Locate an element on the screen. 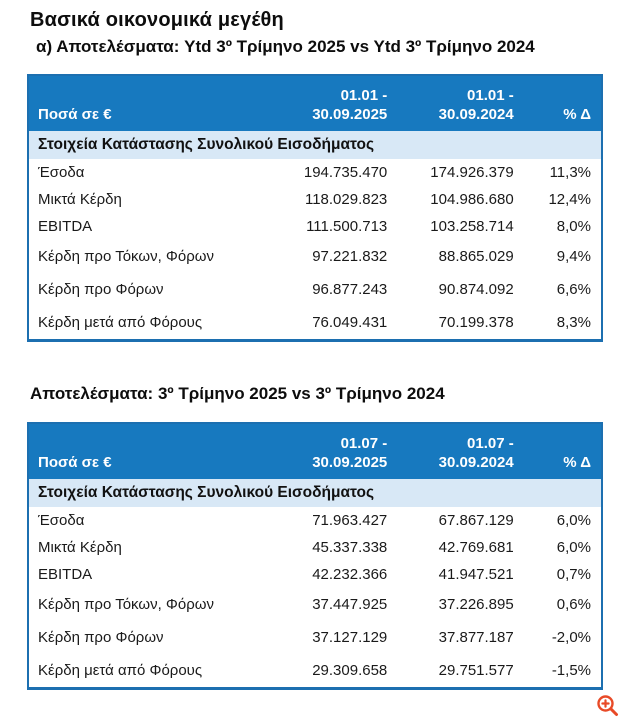 This screenshot has height=719, width=624. value-2024: 37.226.895 is located at coordinates (460, 604).